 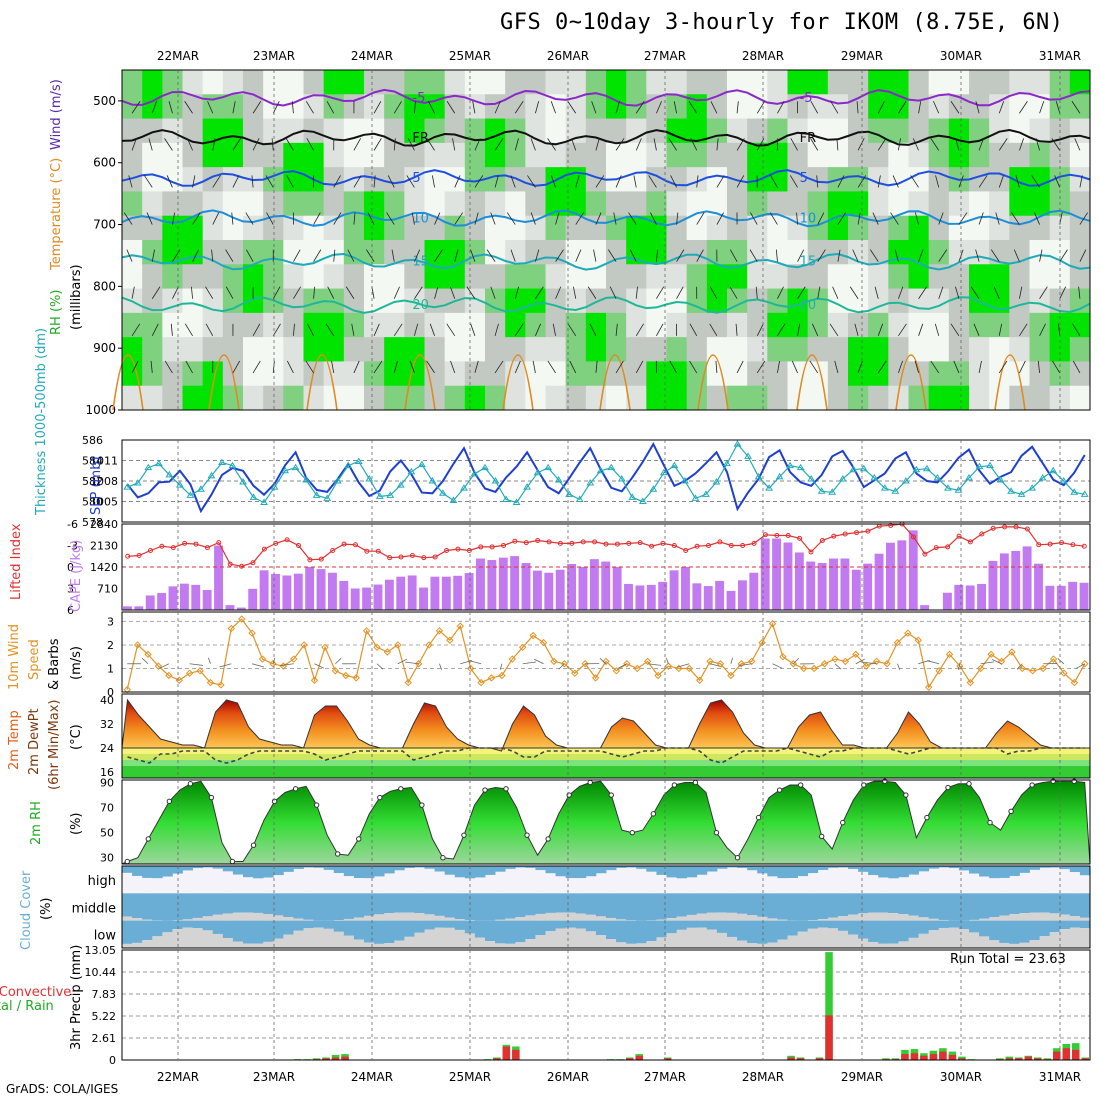 I want to click on isotherm-label: 5, so click(x=416, y=178).